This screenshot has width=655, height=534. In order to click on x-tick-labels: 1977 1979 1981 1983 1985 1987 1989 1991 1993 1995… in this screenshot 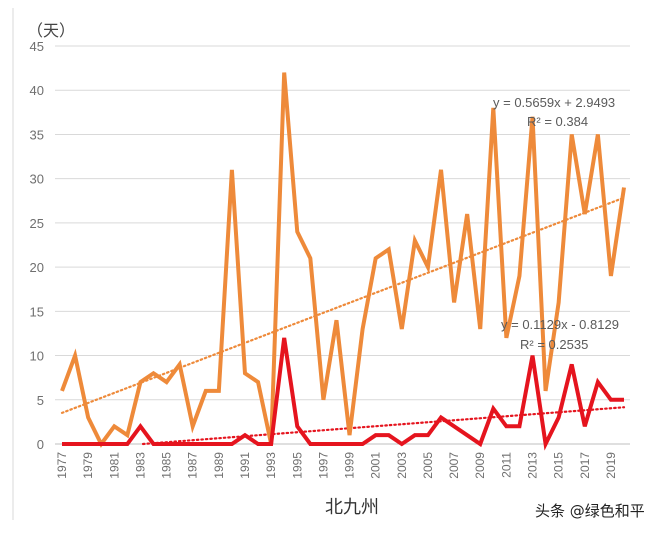, I will do `click(336, 465)`.